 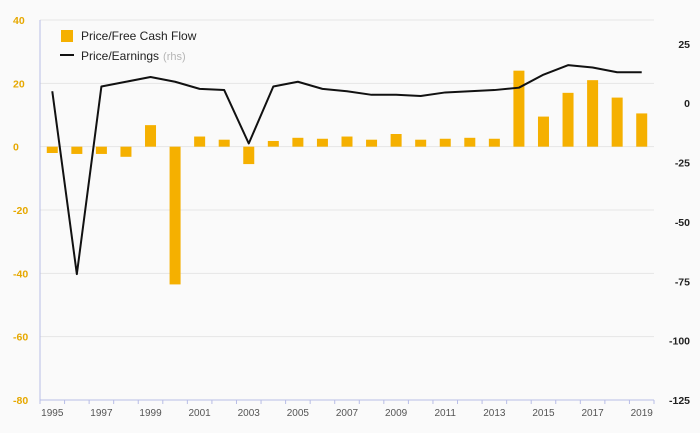 I want to click on left-tick-label: -20, so click(x=20, y=211).